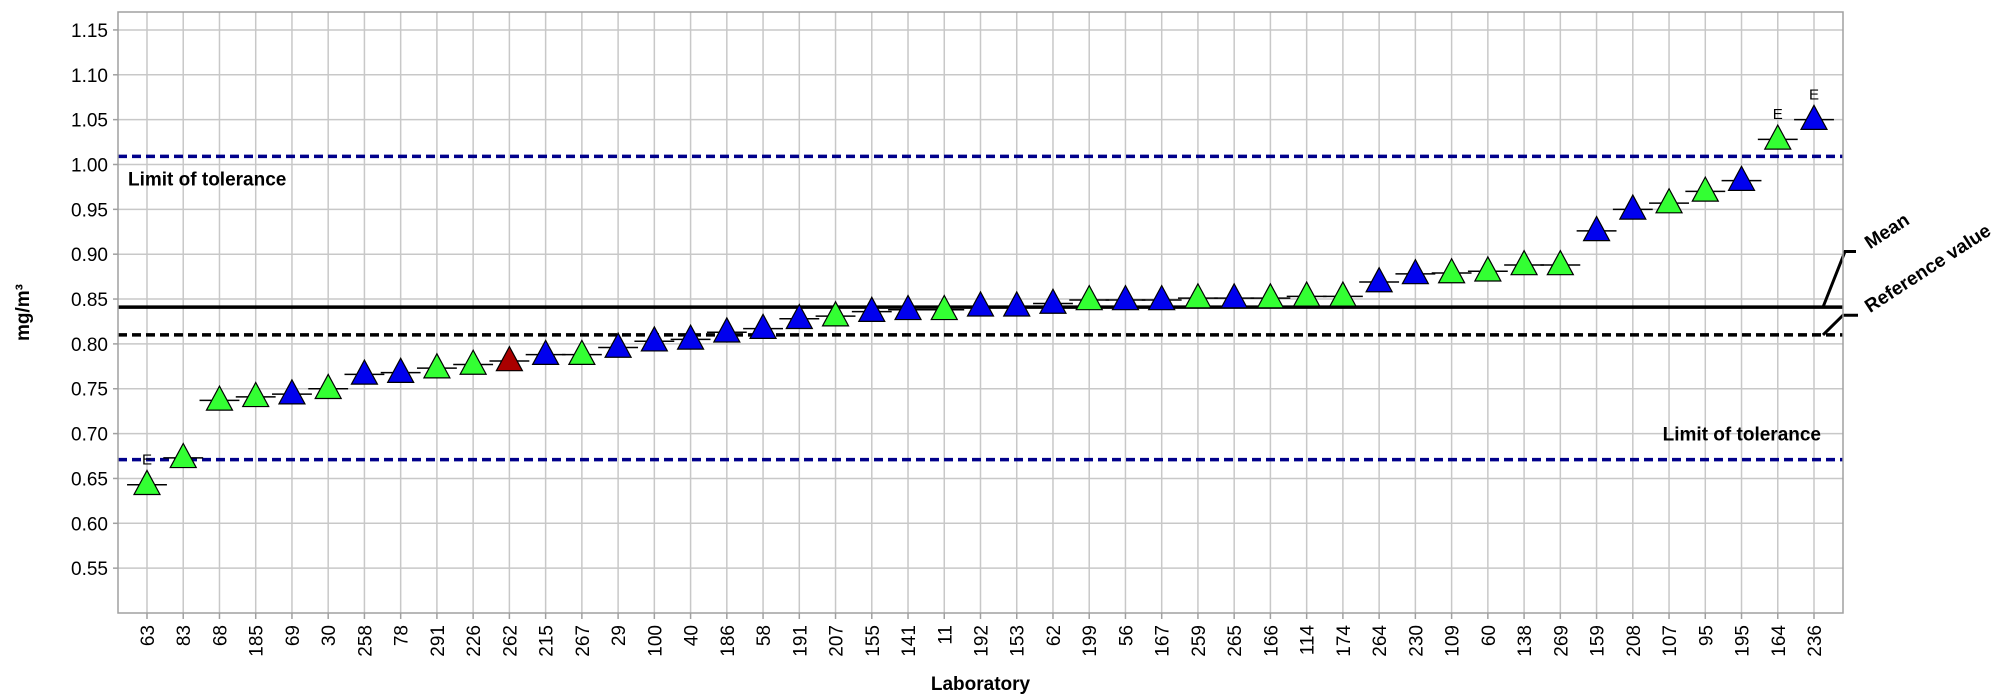  Describe the element at coordinates (329, 635) in the screenshot. I see `x-tick-label: 30` at that location.